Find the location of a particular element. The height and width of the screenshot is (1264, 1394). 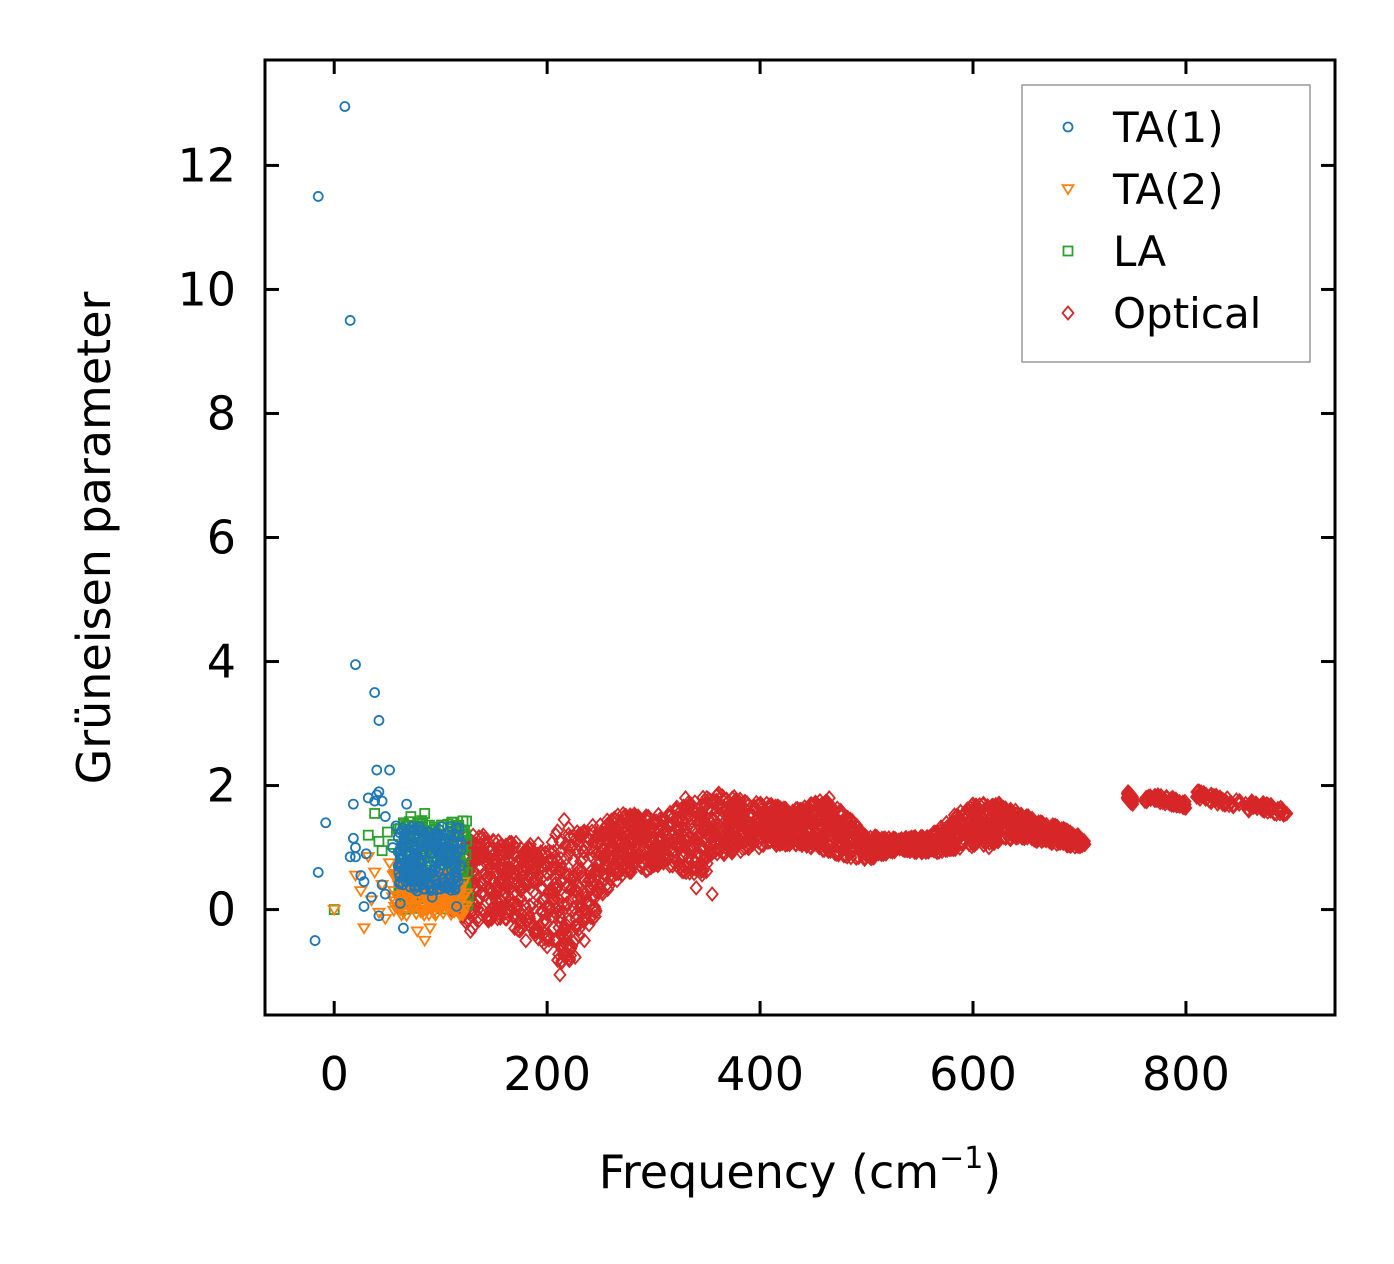

y-tick-label: 2 is located at coordinates (221, 786).